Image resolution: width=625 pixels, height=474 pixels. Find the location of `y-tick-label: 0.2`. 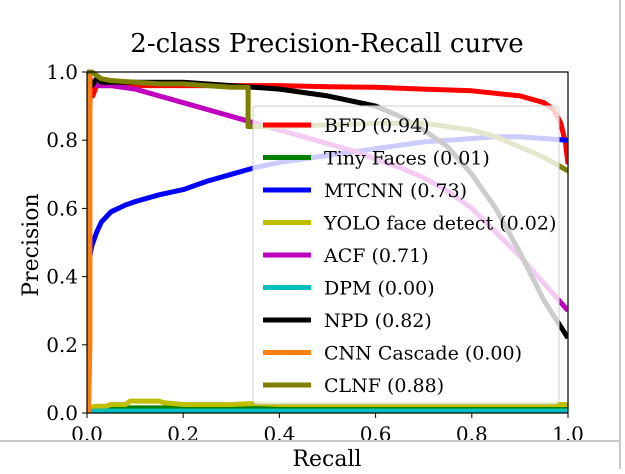

y-tick-label: 0.2 is located at coordinates (62, 345).